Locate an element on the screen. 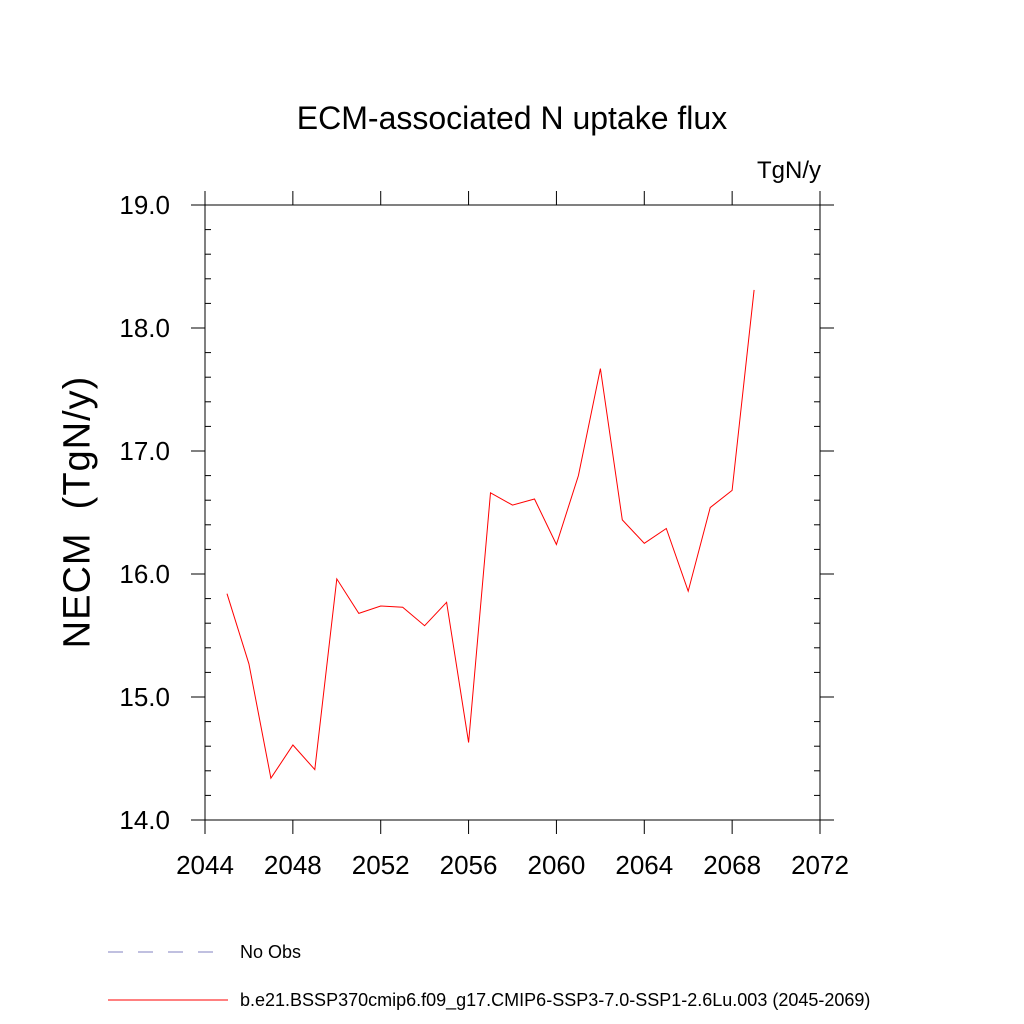 The width and height of the screenshot is (1024, 1024). y-tick-label: 16.0 is located at coordinates (144, 574).